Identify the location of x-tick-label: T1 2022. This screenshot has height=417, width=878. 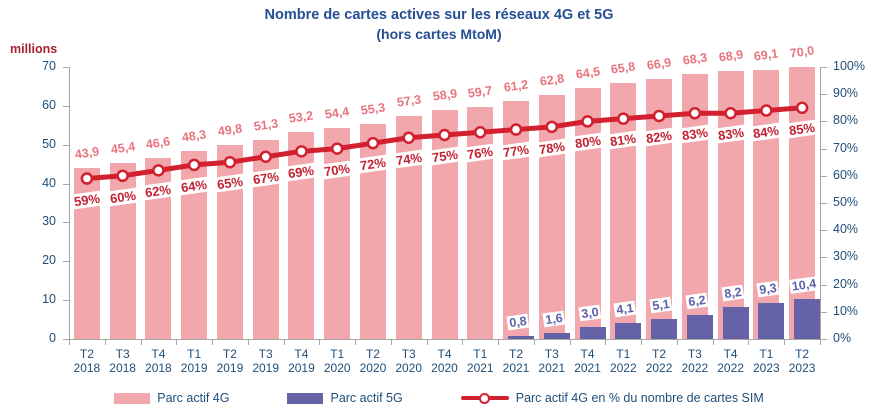
(623, 361).